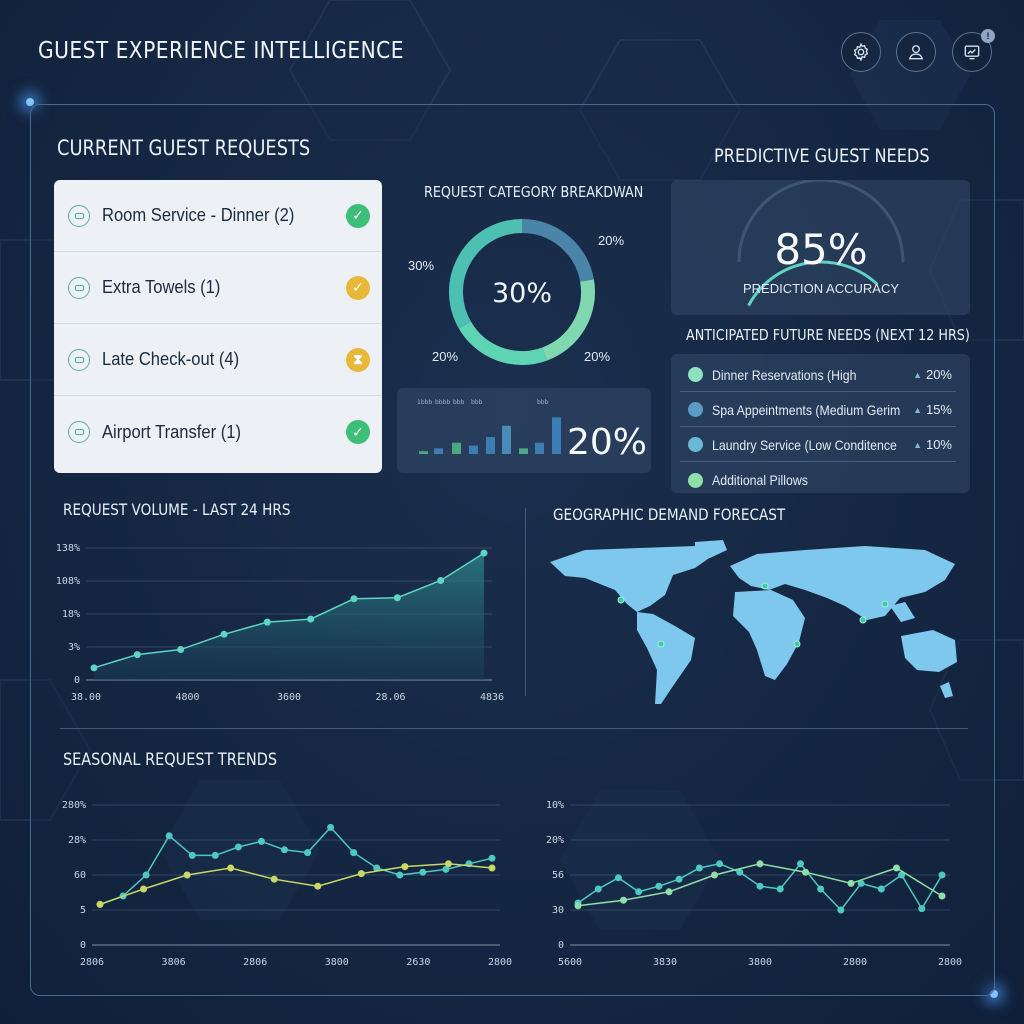 The width and height of the screenshot is (1024, 1024). Describe the element at coordinates (818, 410) in the screenshot. I see `future-need-row: Spa Appeintments (Medium Gerim ▲ 15%` at that location.